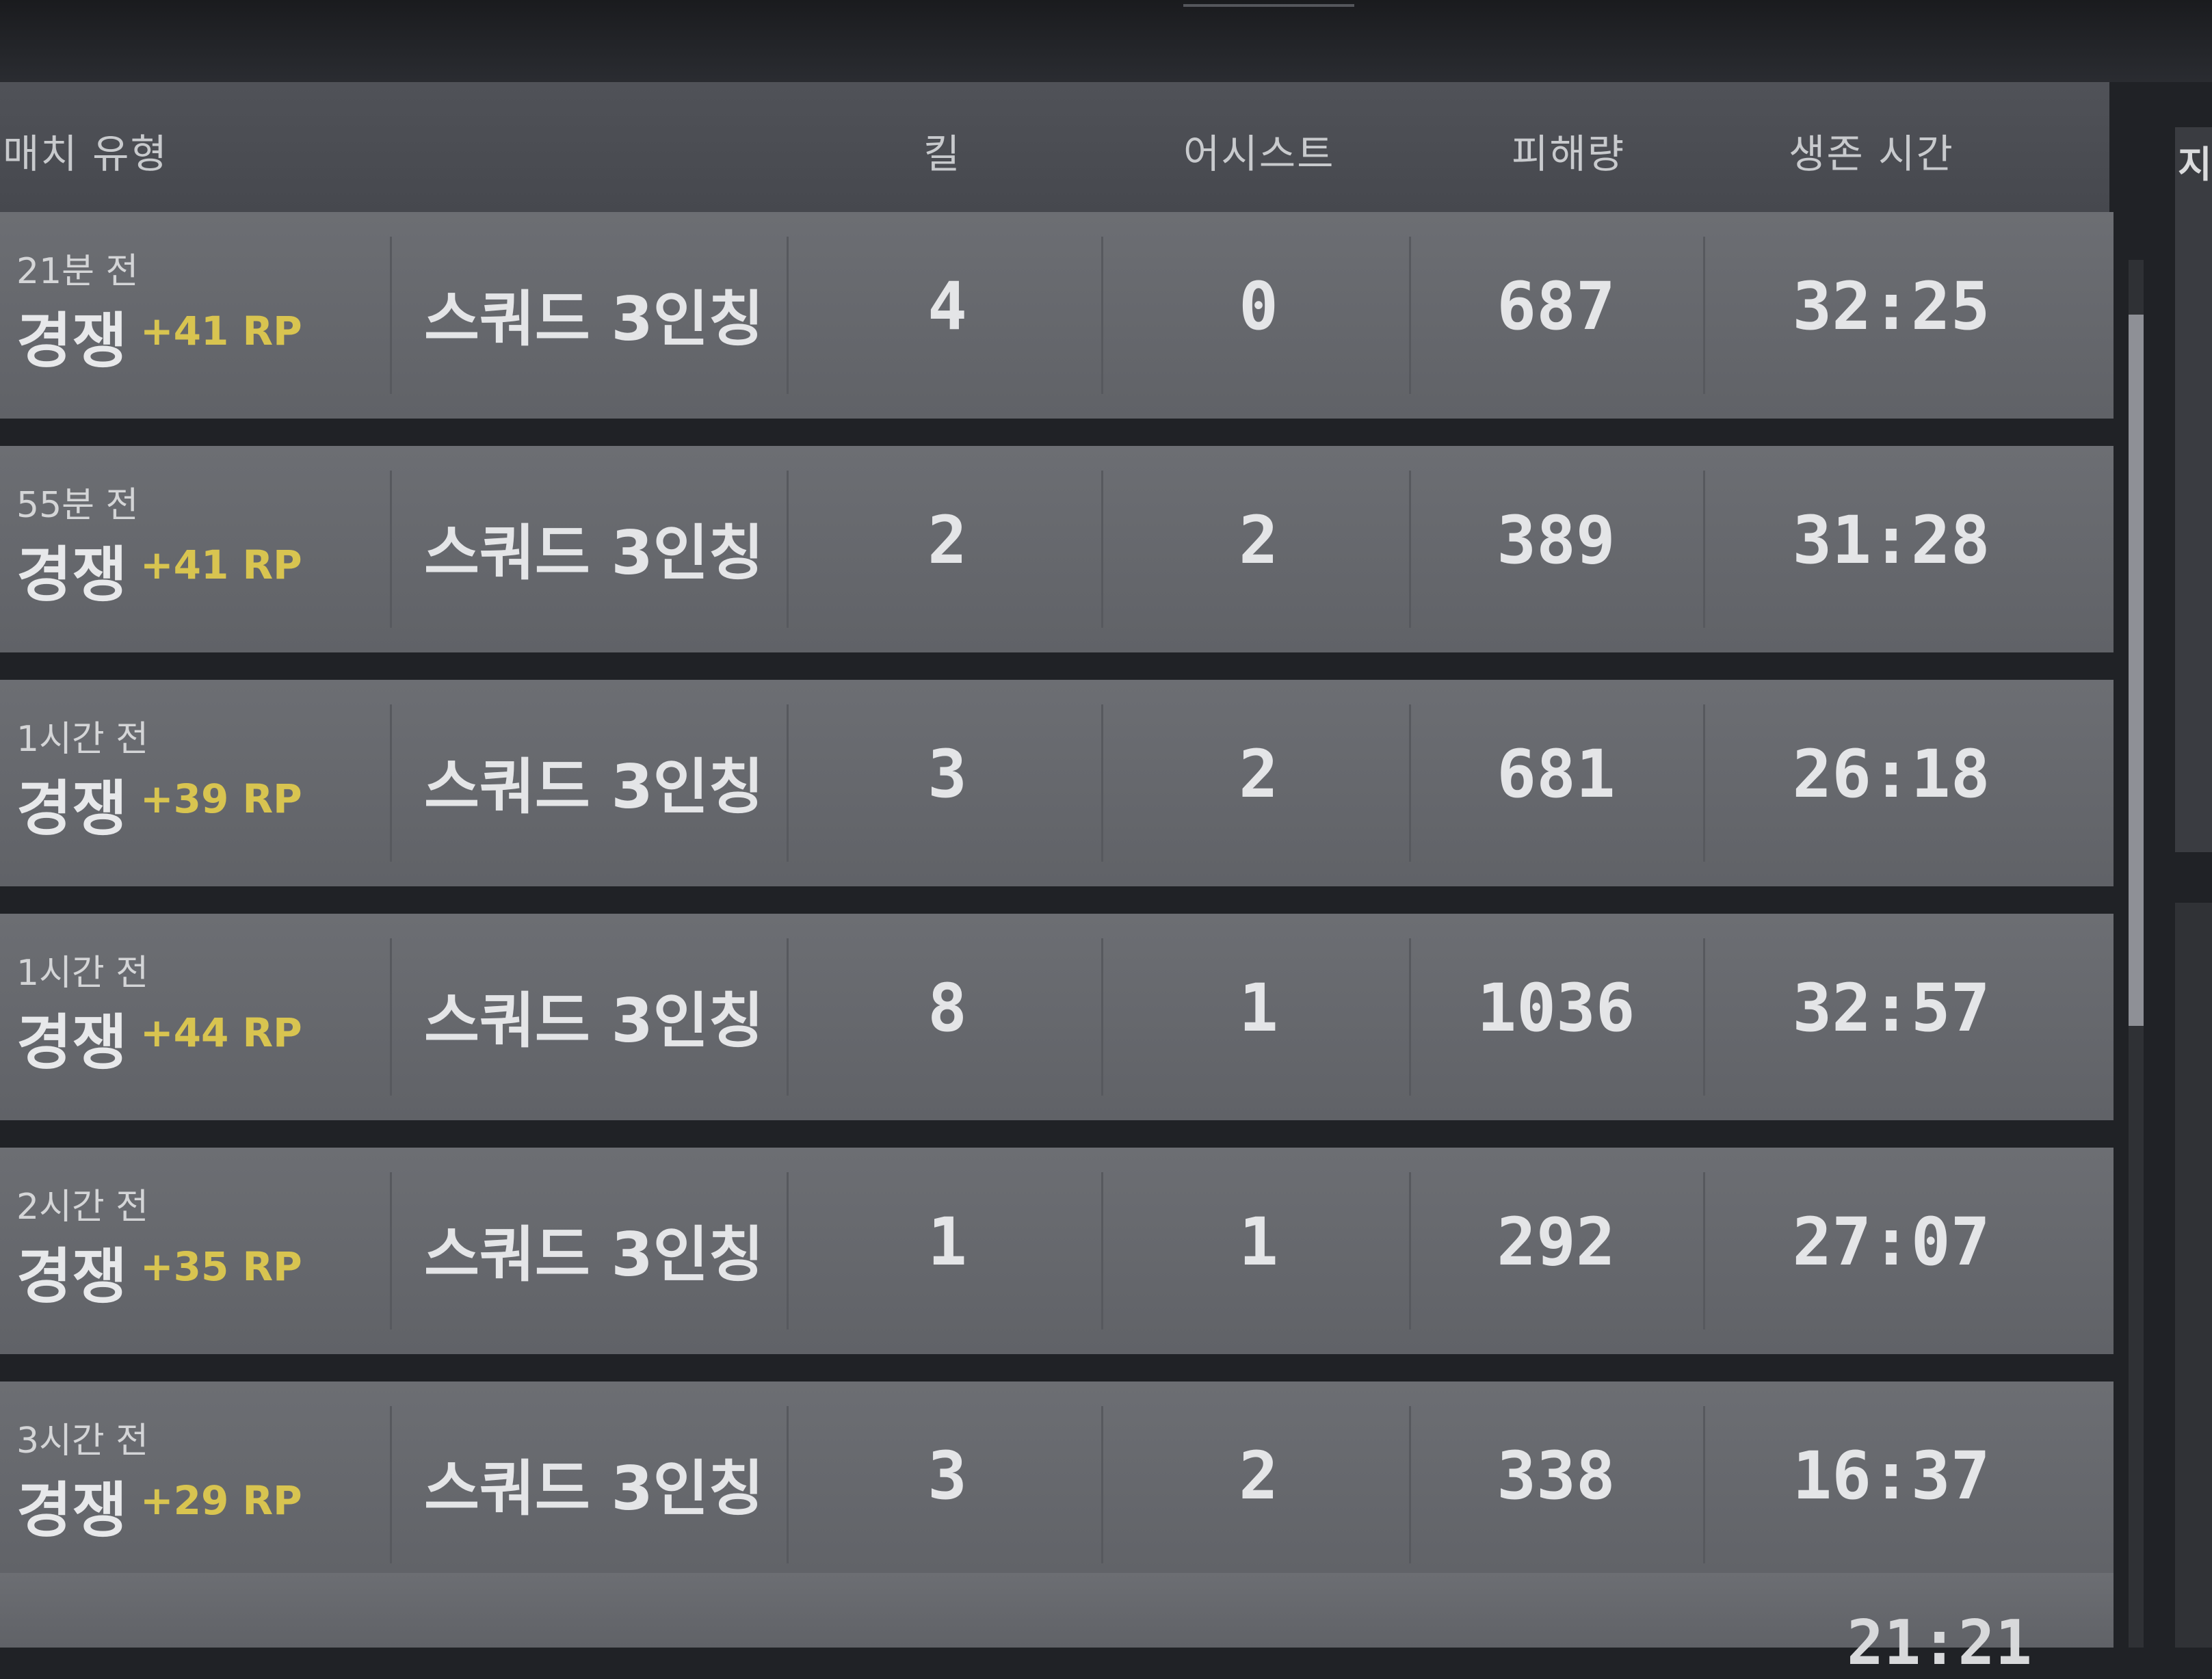 Image resolution: width=2212 pixels, height=1679 pixels. Describe the element at coordinates (1057, 1484) in the screenshot. I see `table-row: 3시간 전 경쟁 +29 RP 스쿼드 3인칭 3 2 338 16:37` at that location.